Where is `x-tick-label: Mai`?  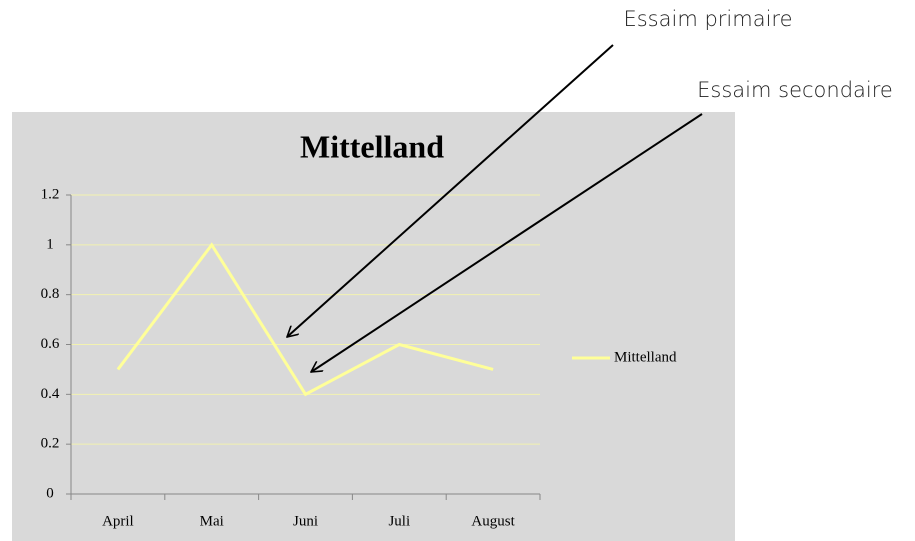 x-tick-label: Mai is located at coordinates (212, 521).